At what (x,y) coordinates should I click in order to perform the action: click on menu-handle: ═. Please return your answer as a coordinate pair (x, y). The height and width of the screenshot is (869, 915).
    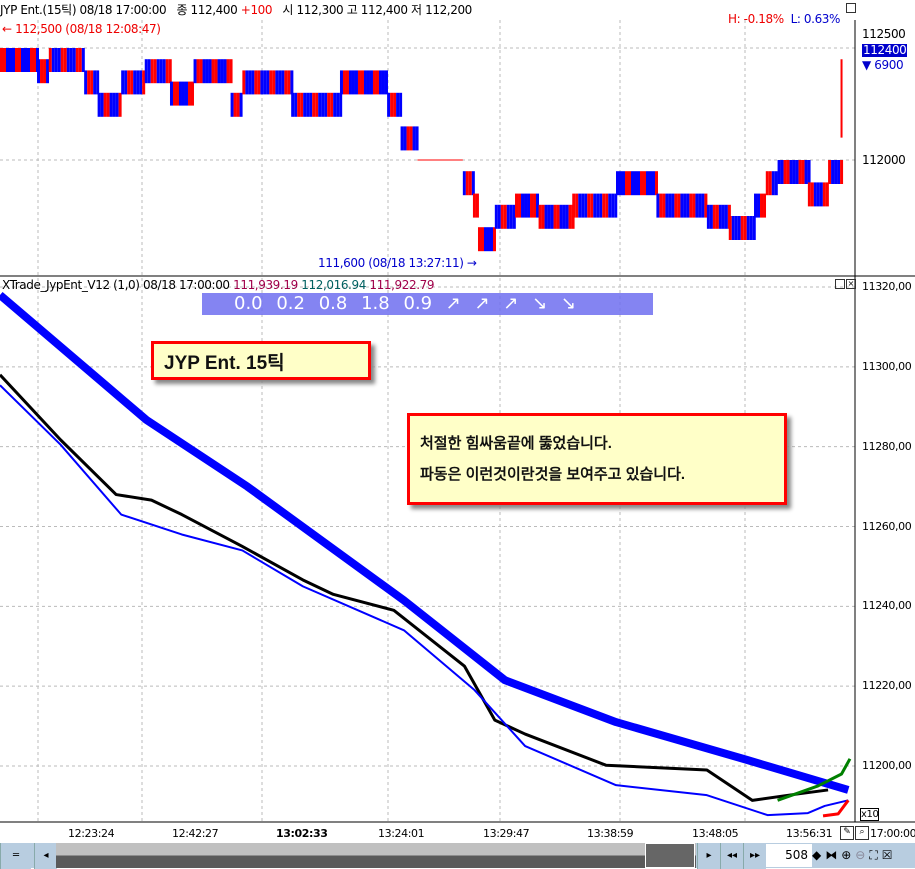
    Looking at the image, I should click on (15, 856).